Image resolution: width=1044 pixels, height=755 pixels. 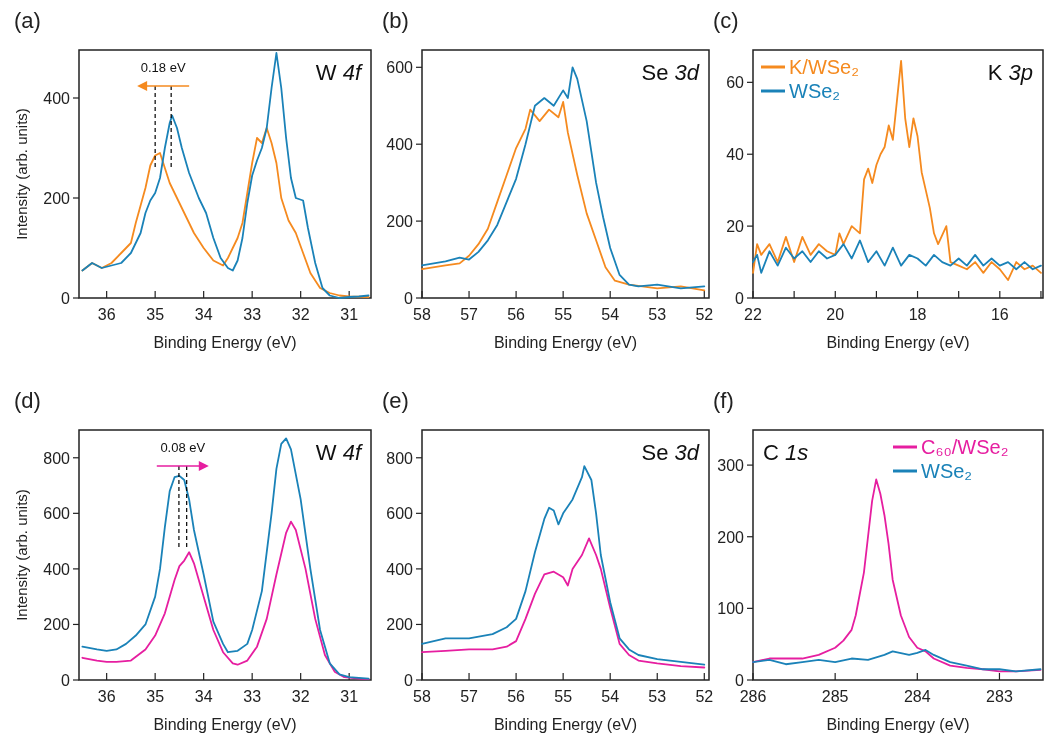 I want to click on chart-title: (f), so click(x=723, y=400).